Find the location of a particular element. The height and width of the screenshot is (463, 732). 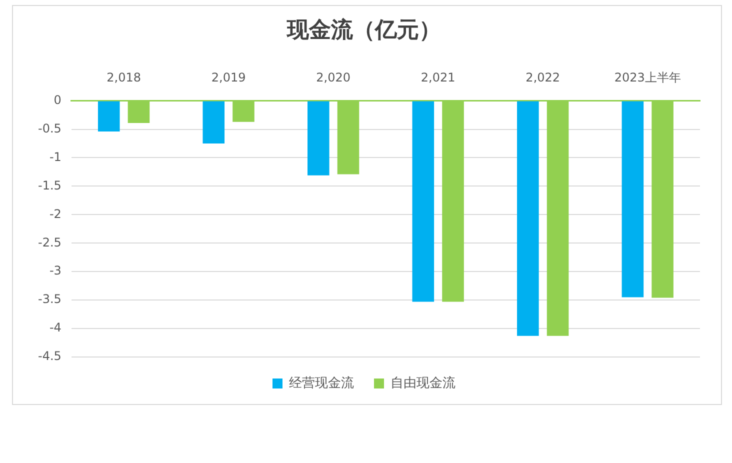

x-tick-label: 2,018 is located at coordinates (123, 77).